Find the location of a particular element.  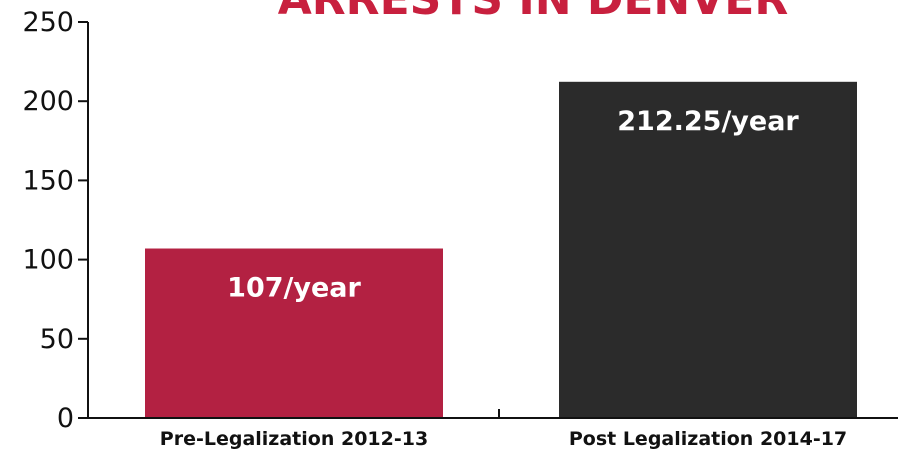

bar-value-label-2: 212.25/year is located at coordinates (708, 121).